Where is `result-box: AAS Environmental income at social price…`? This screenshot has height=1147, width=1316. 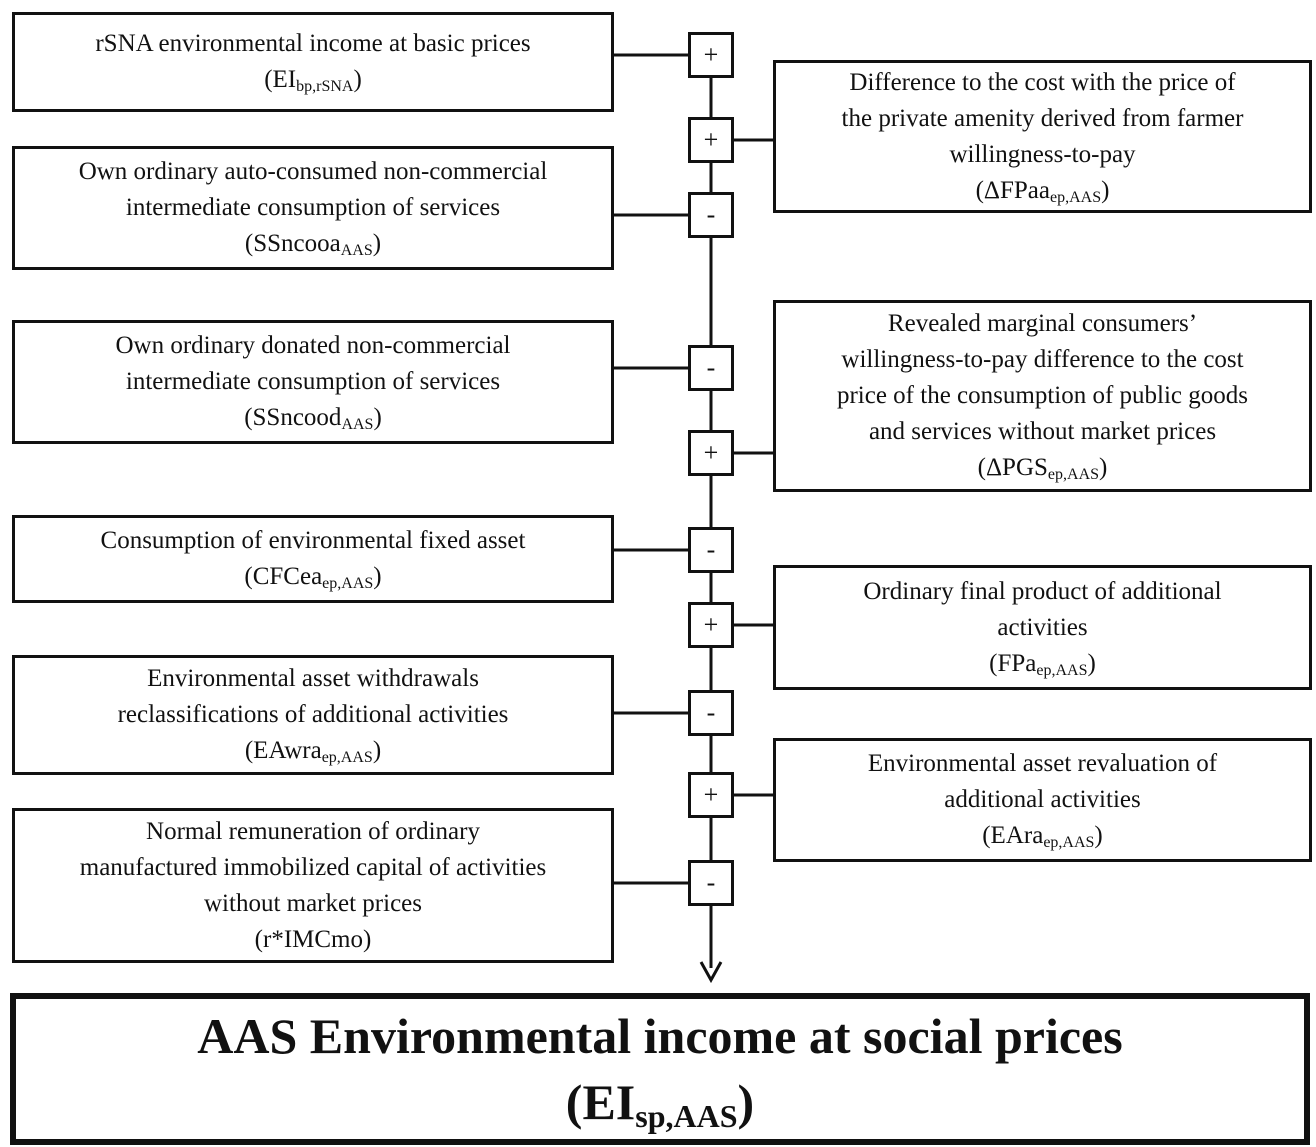
result-box: AAS Environmental income at social price… is located at coordinates (660, 1069).